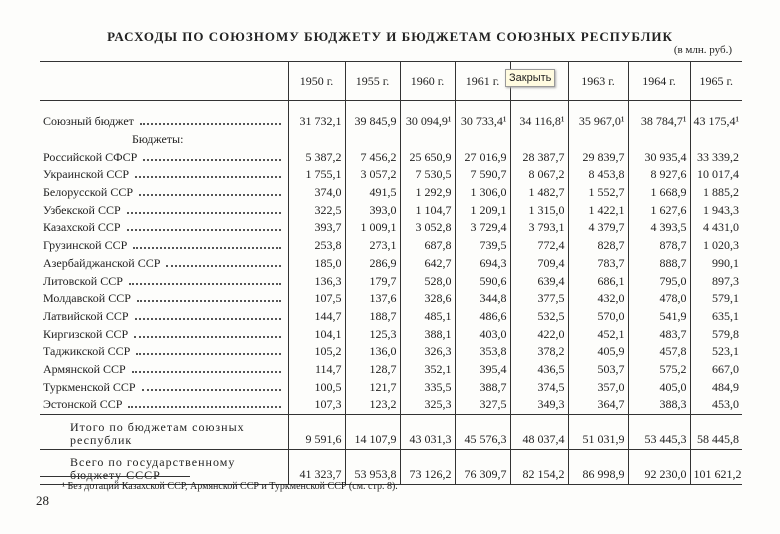  What do you see at coordinates (482, 281) in the screenshot?
I see `value-cell: 590,6` at bounding box center [482, 281].